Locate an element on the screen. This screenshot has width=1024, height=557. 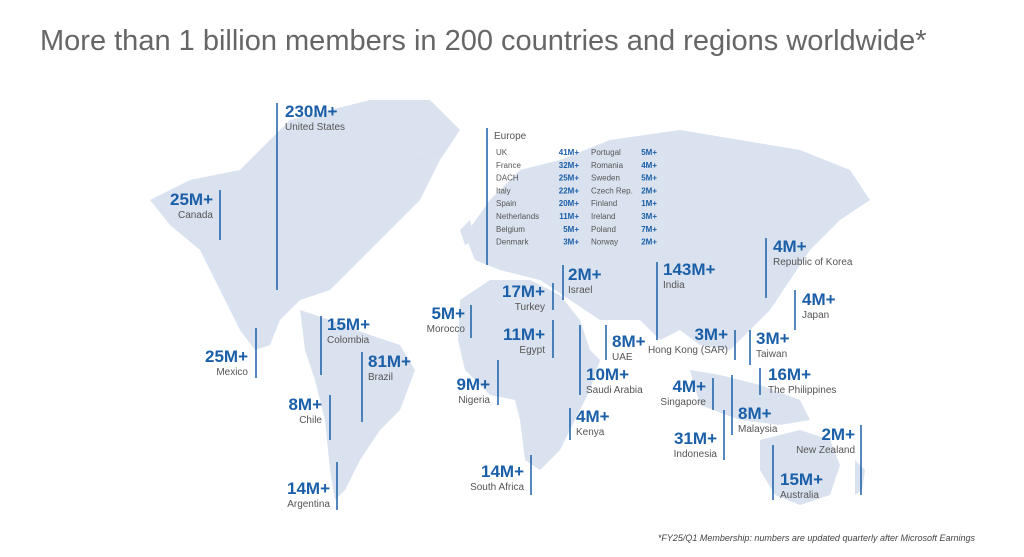
member-count: 17M+ is located at coordinates (523, 291).